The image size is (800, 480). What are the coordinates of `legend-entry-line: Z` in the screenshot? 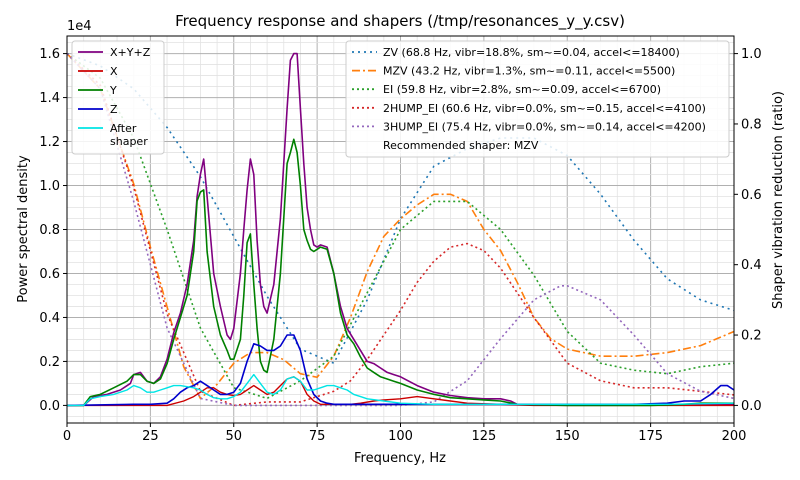 It's located at (114, 109).